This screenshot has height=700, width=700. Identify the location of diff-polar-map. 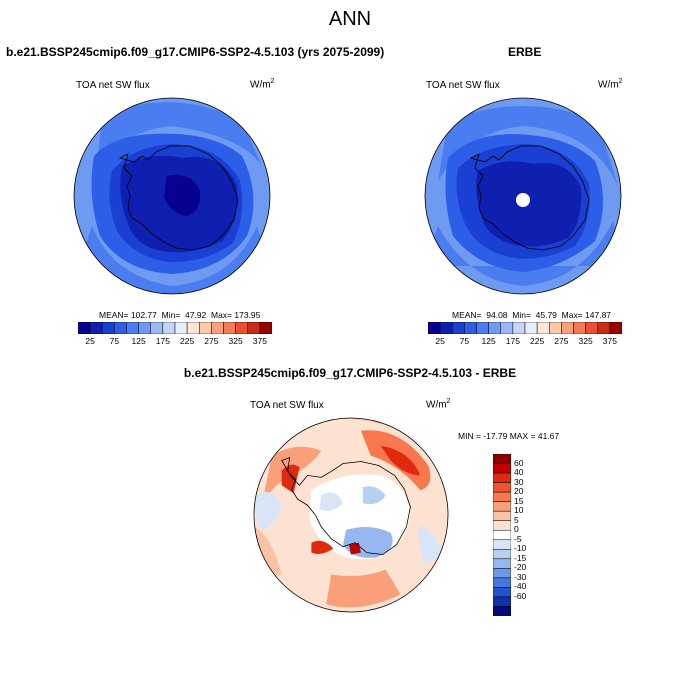
(351, 515).